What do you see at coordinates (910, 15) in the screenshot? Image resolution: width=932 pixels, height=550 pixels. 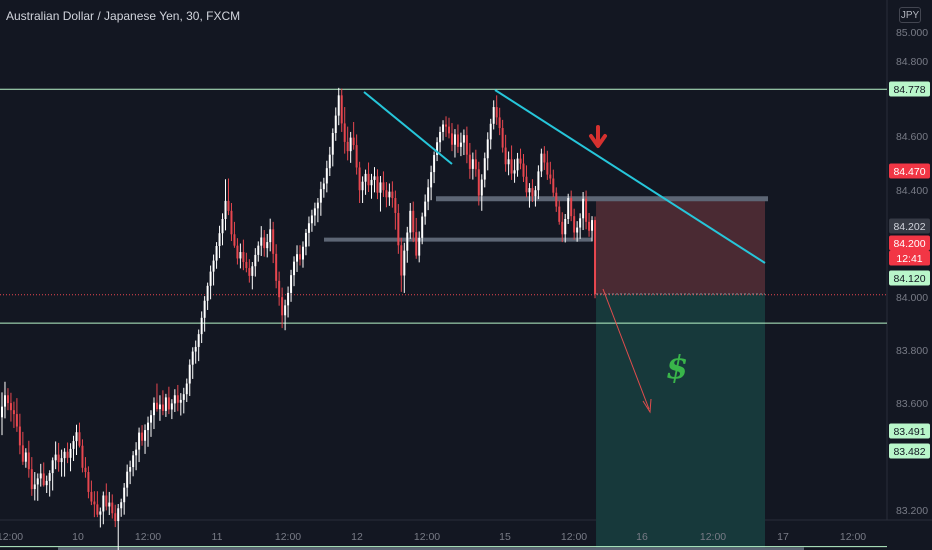 I see `currency-badge: JPY` at bounding box center [910, 15].